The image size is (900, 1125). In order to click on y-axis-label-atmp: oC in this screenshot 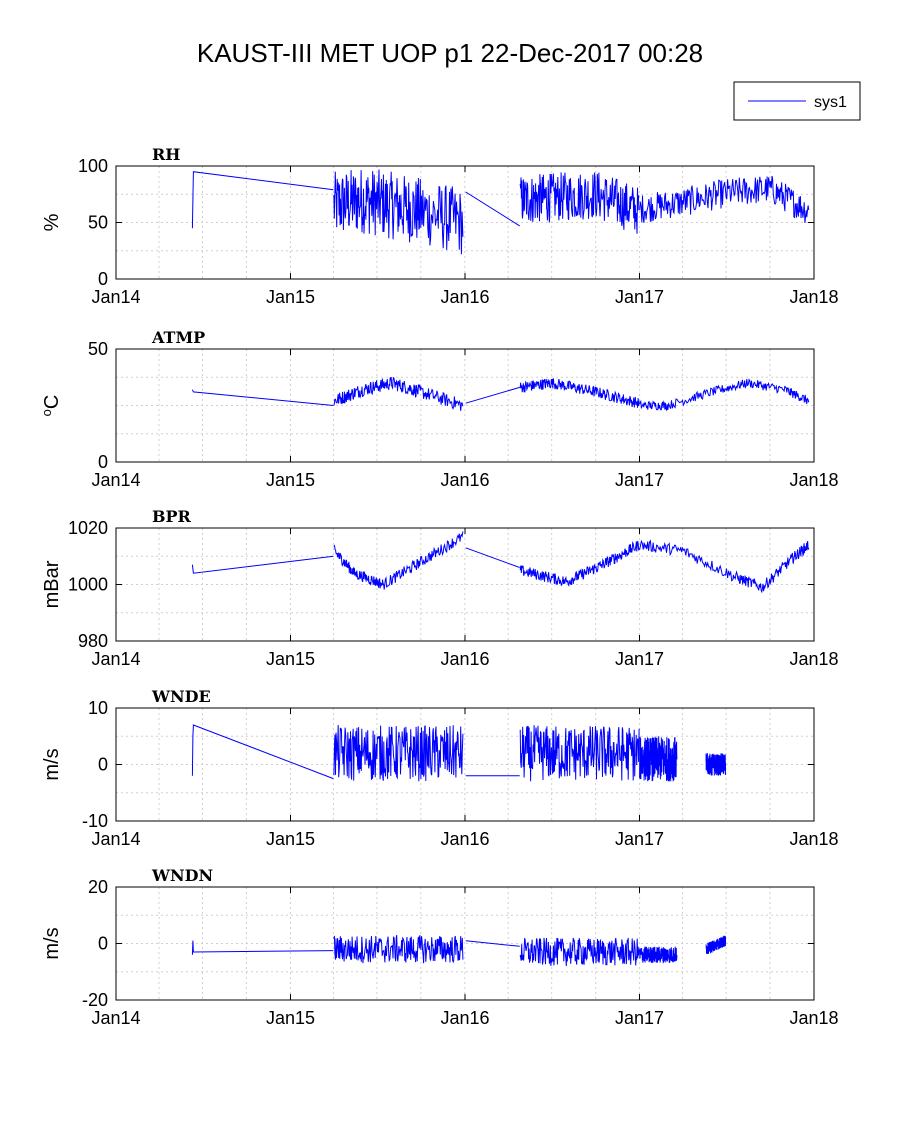, I will do `click(51, 406)`.